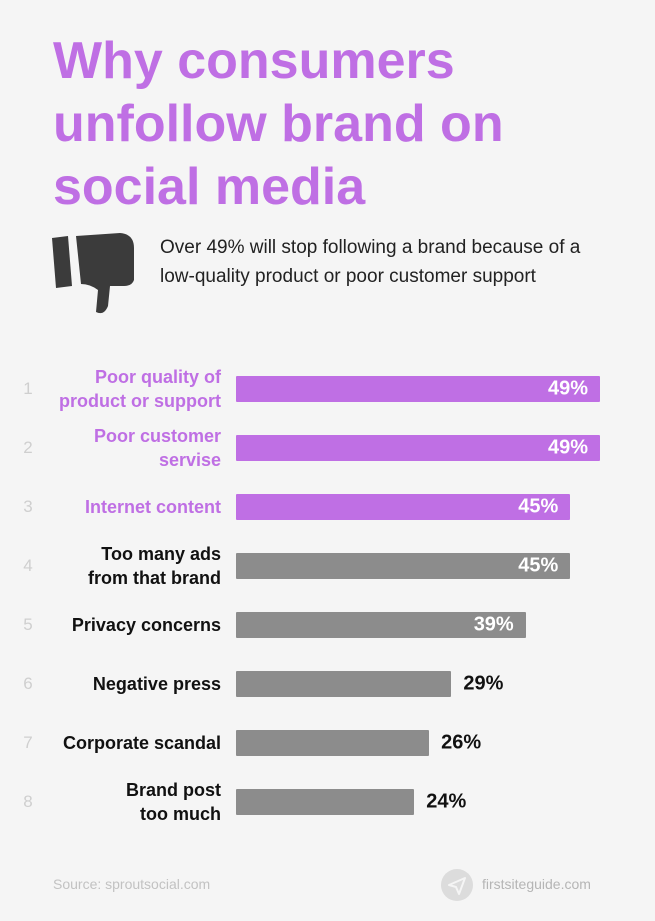  What do you see at coordinates (28, 447) in the screenshot?
I see `rank: 2` at bounding box center [28, 447].